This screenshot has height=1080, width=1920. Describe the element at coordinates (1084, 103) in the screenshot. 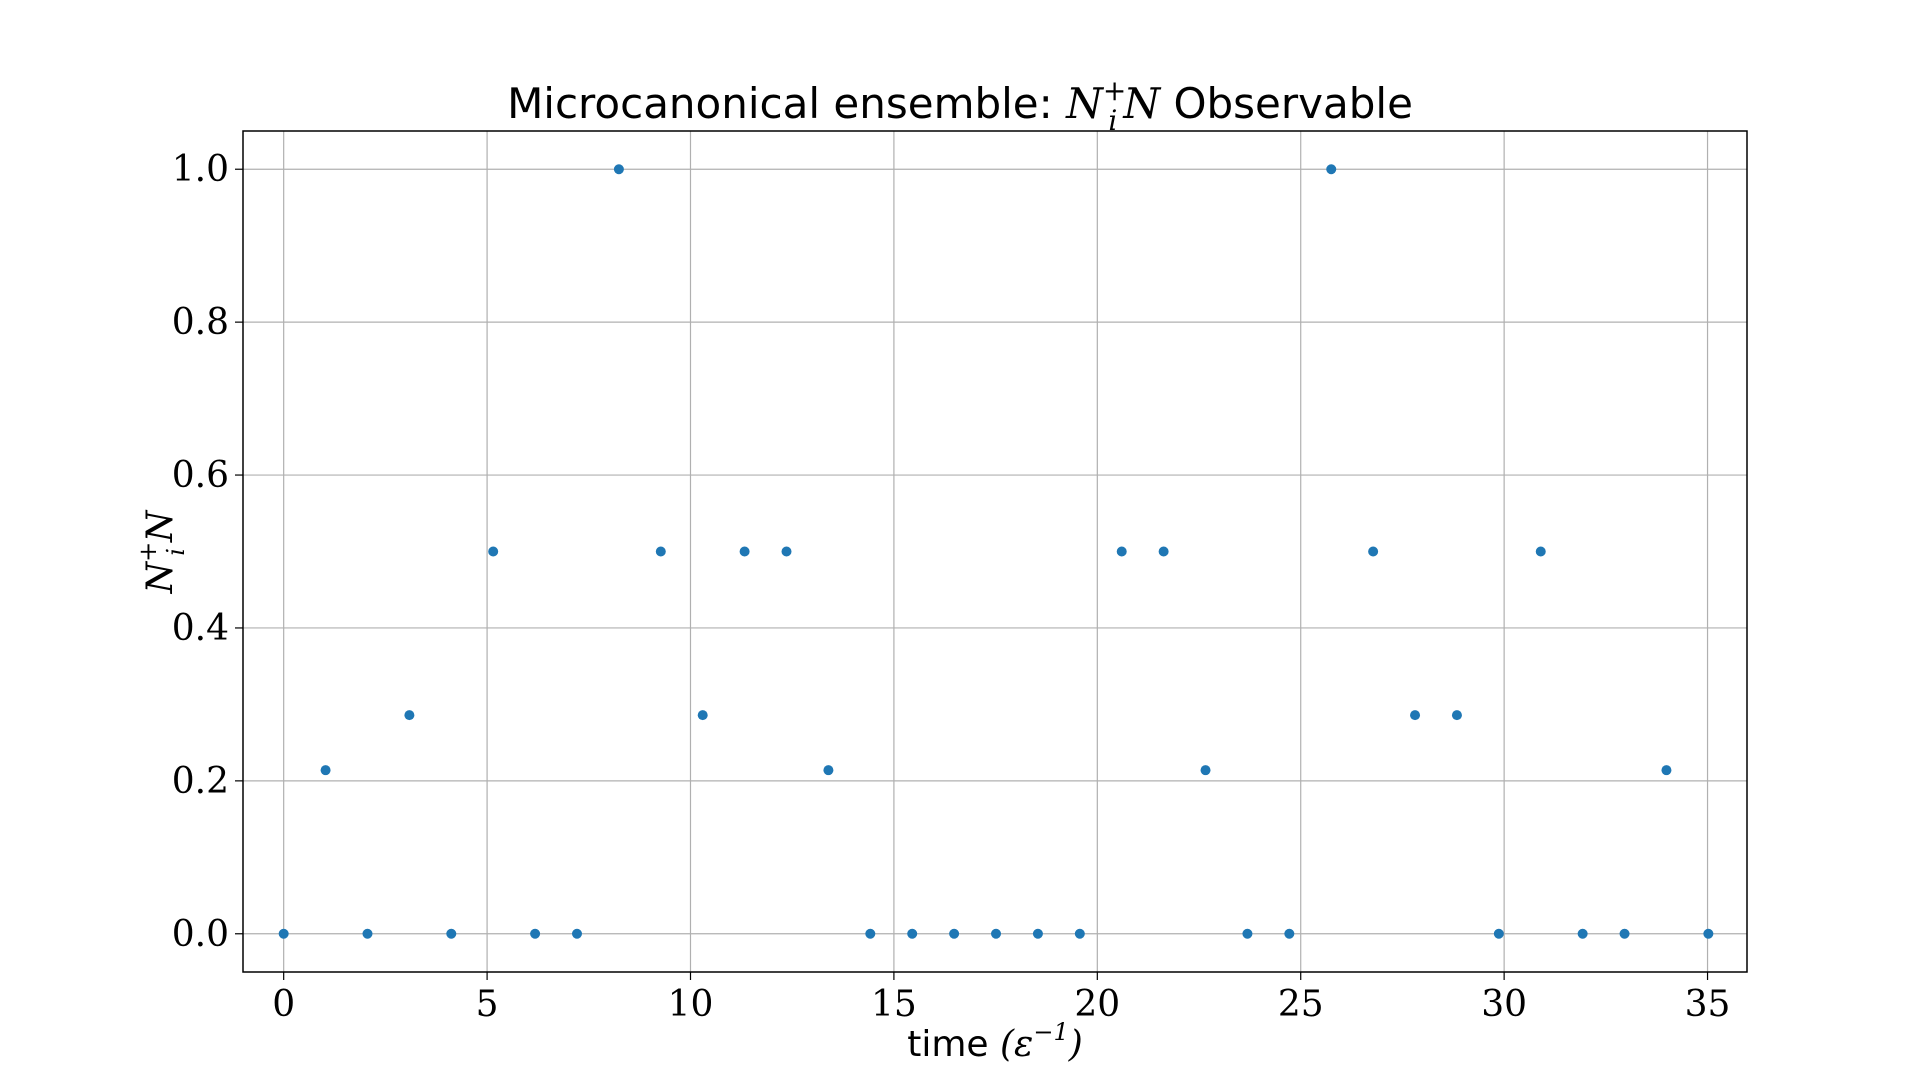

I see `chart-title-math-base: N` at that location.